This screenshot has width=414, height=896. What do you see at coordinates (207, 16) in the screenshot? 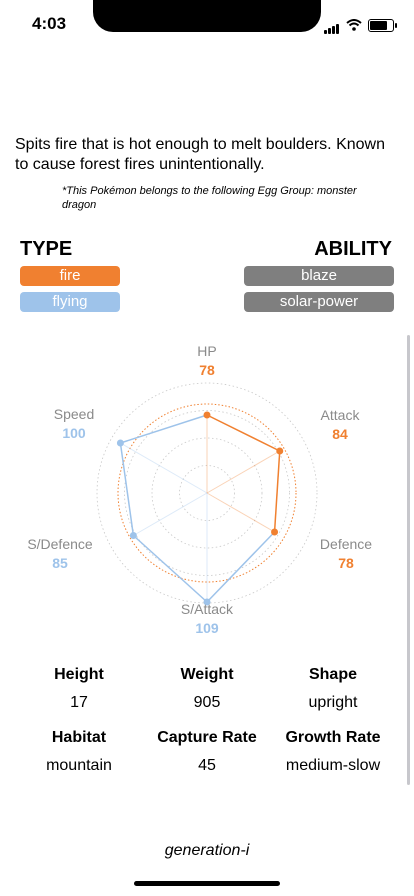
I see `device-notch` at bounding box center [207, 16].